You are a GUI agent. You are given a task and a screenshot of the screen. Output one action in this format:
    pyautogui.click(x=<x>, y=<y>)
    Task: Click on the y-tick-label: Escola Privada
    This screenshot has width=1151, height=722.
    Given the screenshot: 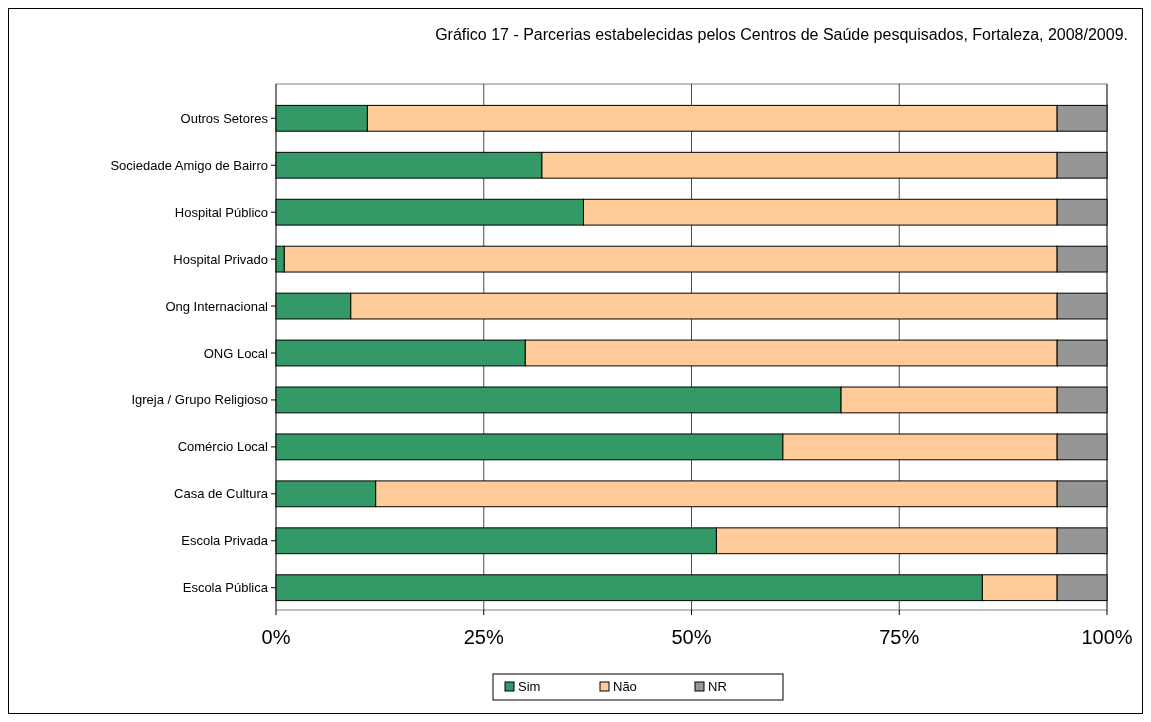 What is the action you would take?
    pyautogui.click(x=225, y=541)
    